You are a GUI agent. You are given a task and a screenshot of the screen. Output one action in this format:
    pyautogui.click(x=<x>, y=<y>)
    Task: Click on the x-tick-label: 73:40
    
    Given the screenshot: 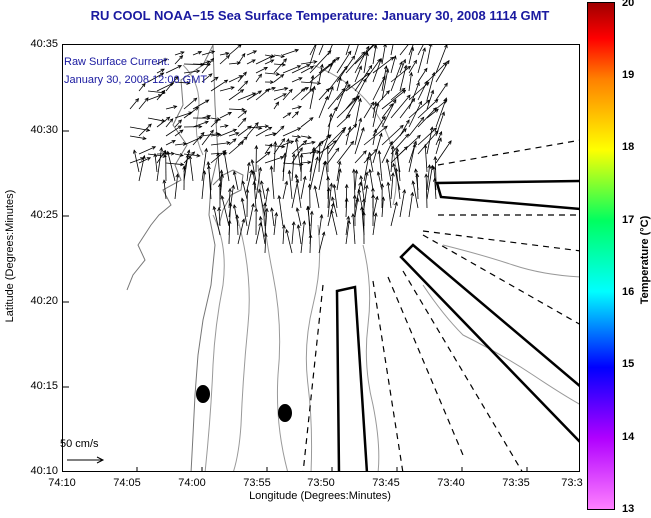 What is the action you would take?
    pyautogui.click(x=451, y=483)
    